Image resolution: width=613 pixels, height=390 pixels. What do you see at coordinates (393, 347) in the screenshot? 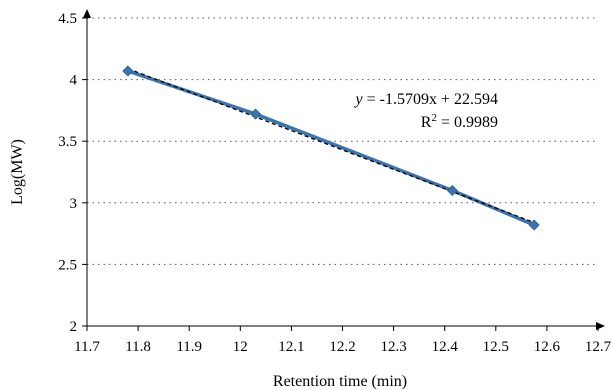
I see `x-tick-label: 12.3` at bounding box center [393, 347].